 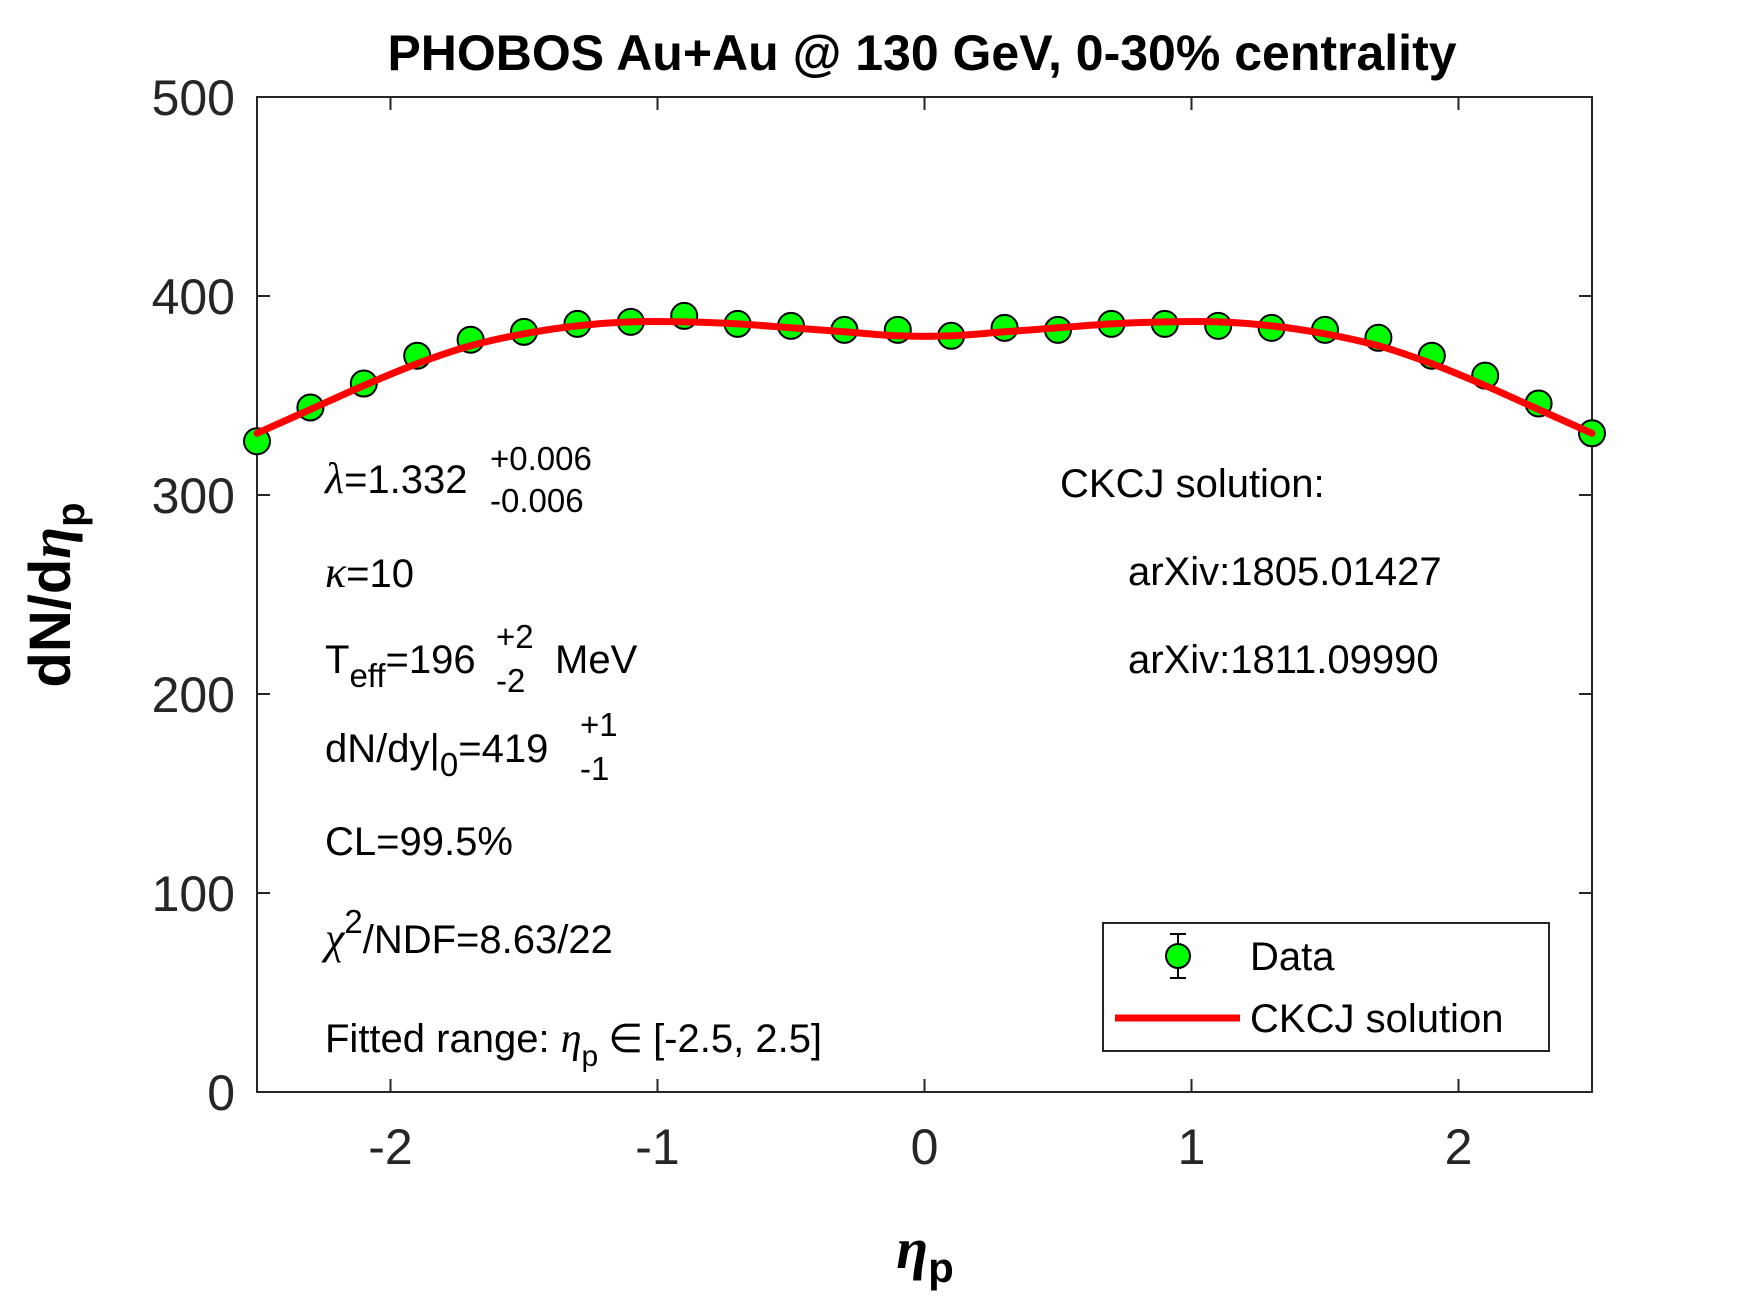 I want to click on y-axis-label-text: dN/d, so click(x=50, y=623).